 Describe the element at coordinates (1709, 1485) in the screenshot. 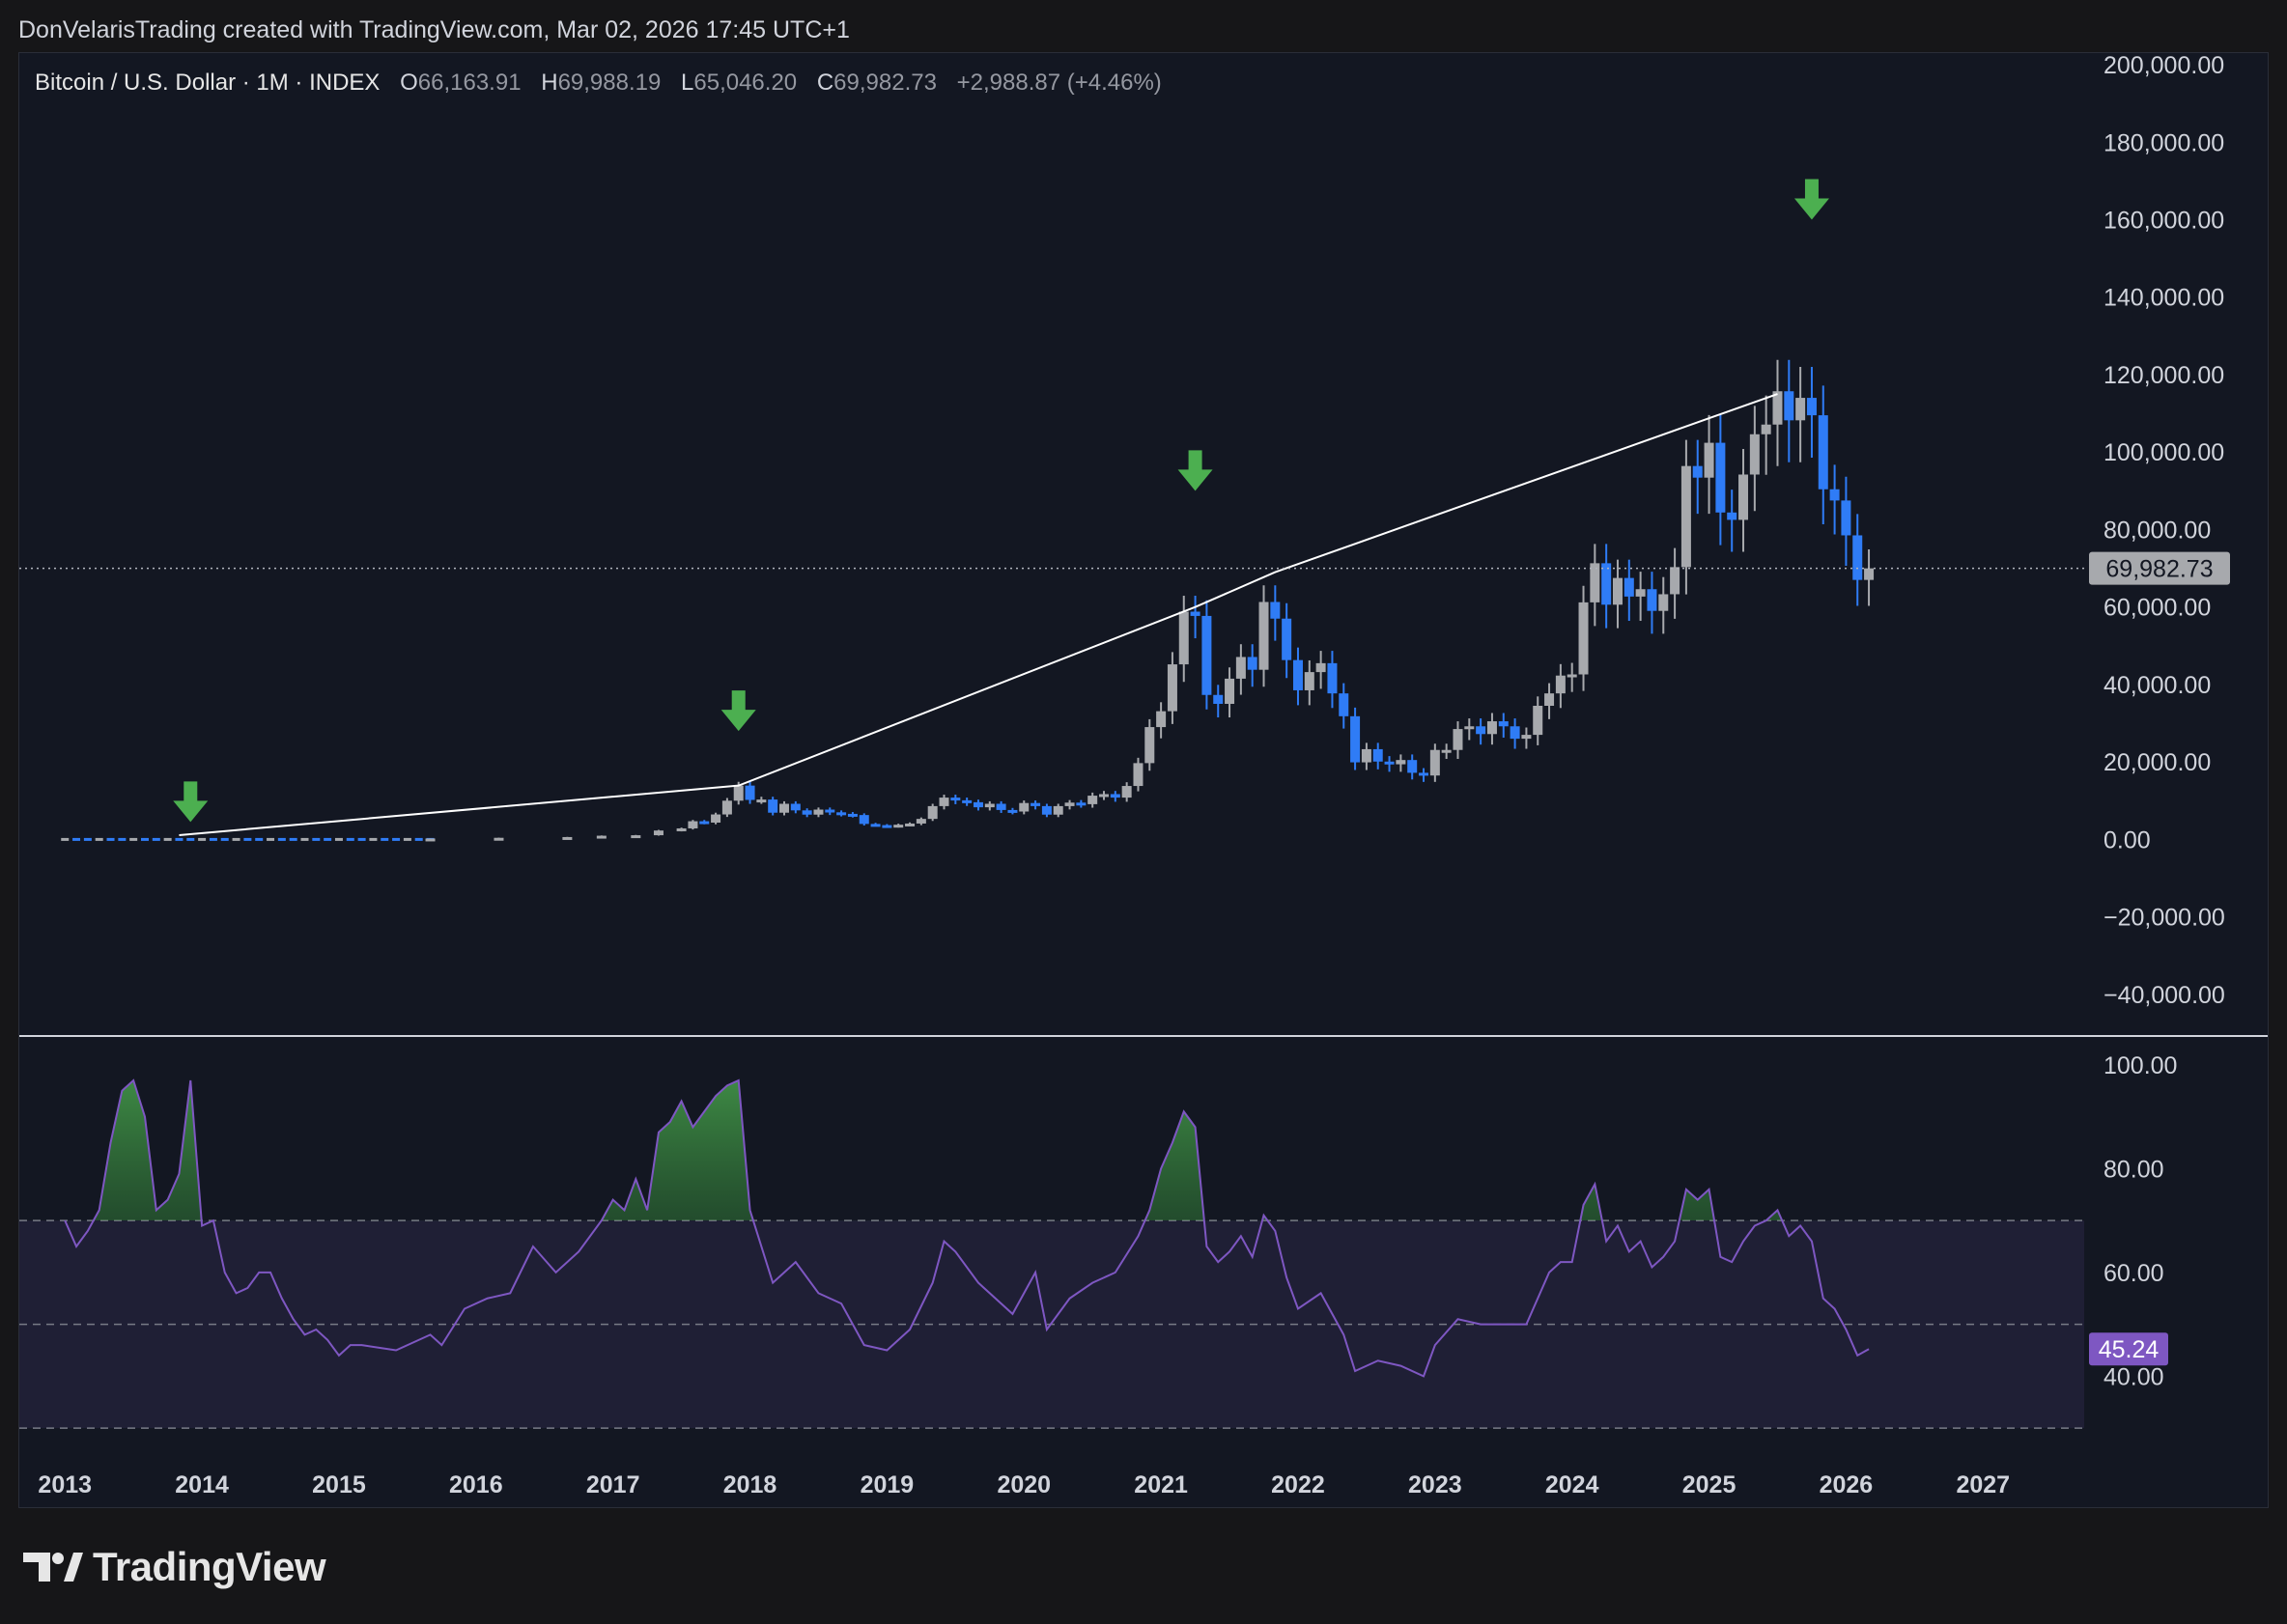

I see `time-axis-tick: 2025` at that location.